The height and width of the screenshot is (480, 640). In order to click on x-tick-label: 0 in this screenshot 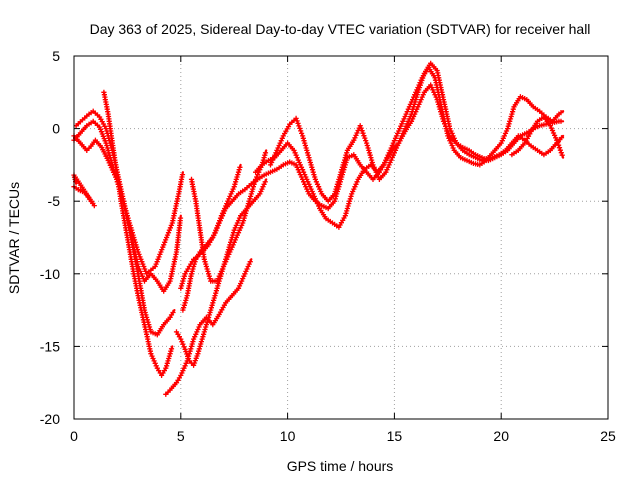, I will do `click(74, 436)`.